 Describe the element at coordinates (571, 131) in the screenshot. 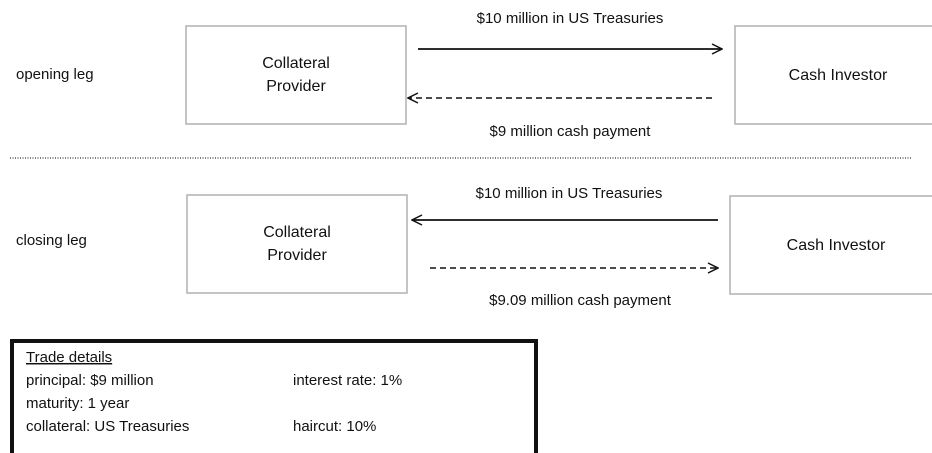

I see `arrow-label: $9 million cash payment` at that location.